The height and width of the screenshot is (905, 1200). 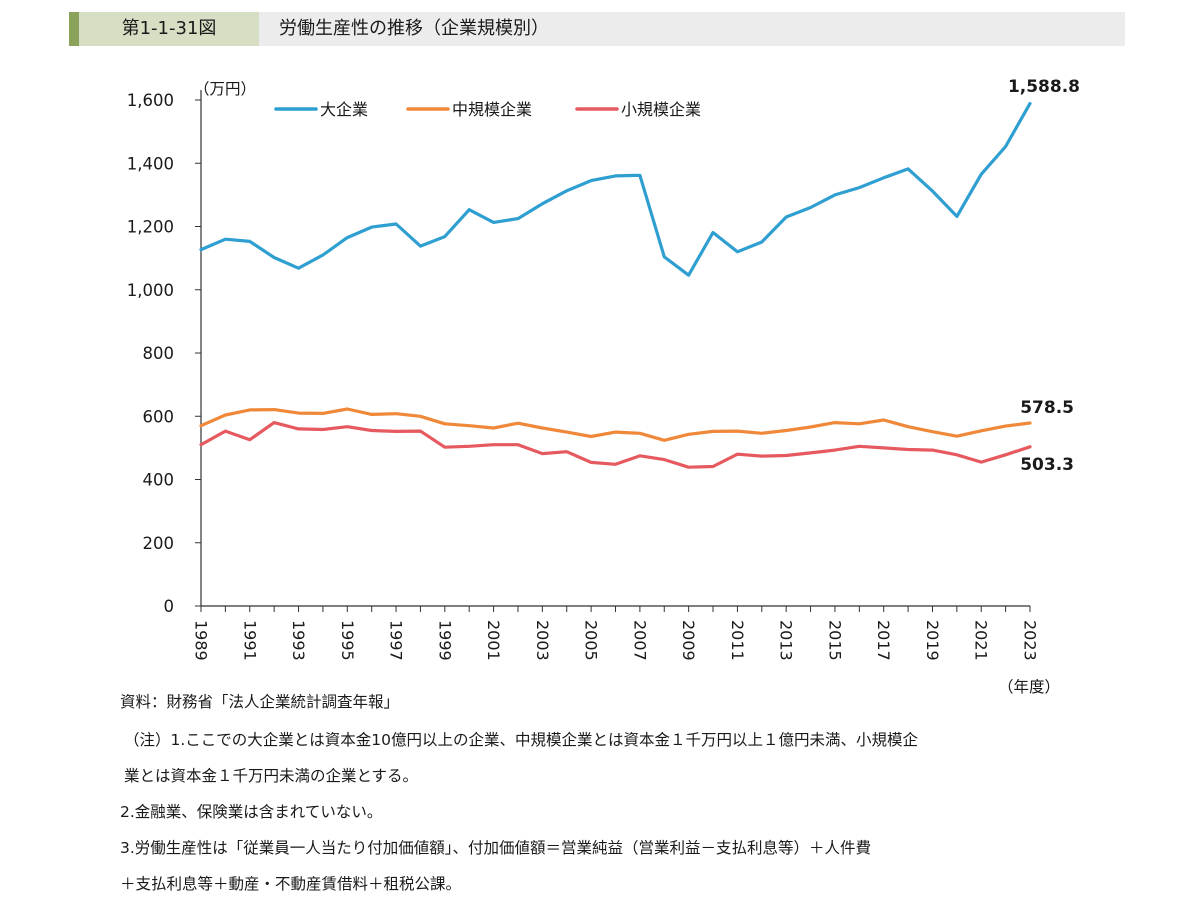 I want to click on x-tick-label: 2011, so click(x=737, y=640).